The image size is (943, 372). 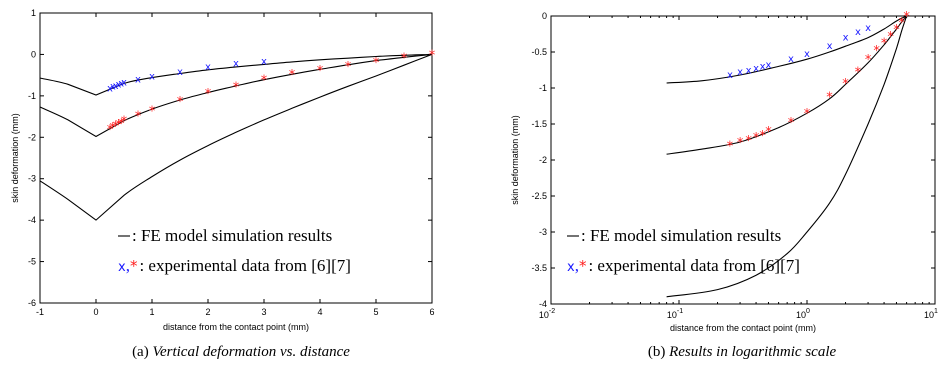 I want to click on x-tick-exponent: -2, so click(x=552, y=311).